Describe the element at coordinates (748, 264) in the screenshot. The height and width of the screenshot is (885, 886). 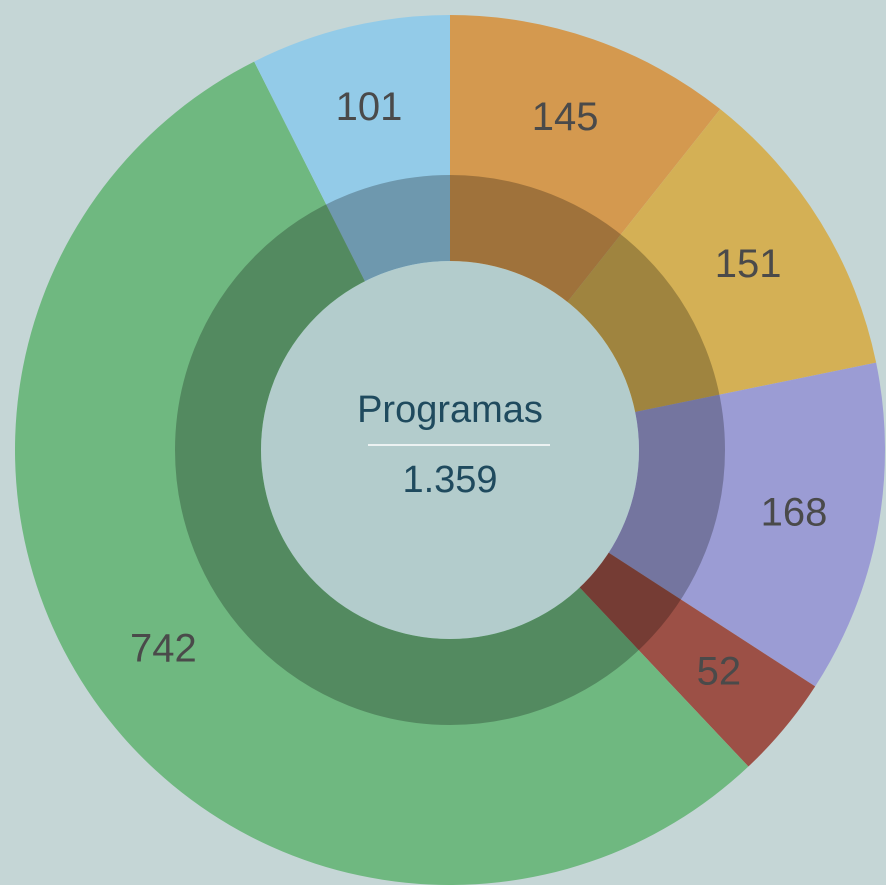
I see `value-label: 151` at that location.